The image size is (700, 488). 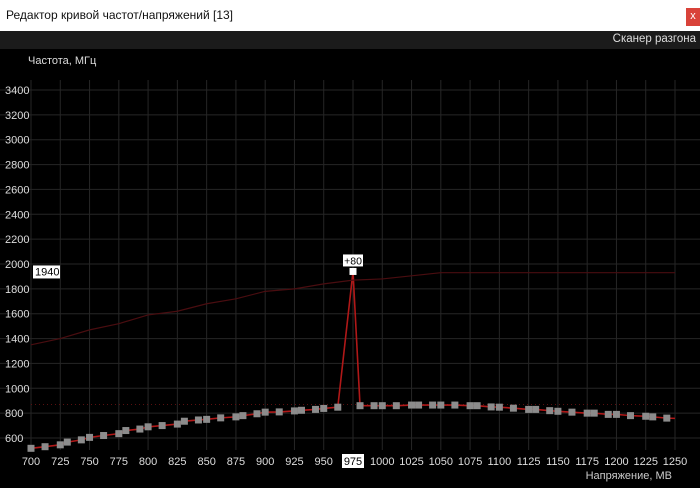 What do you see at coordinates (17, 389) in the screenshot?
I see `y-tick-label: 1000` at bounding box center [17, 389].